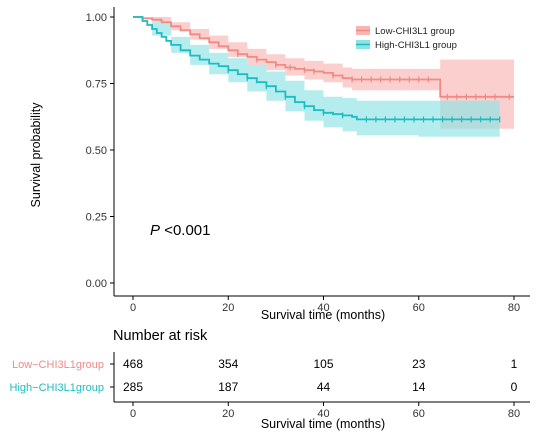 Image resolution: width=540 pixels, height=441 pixels. I want to click on risk-count: 105, so click(323, 364).